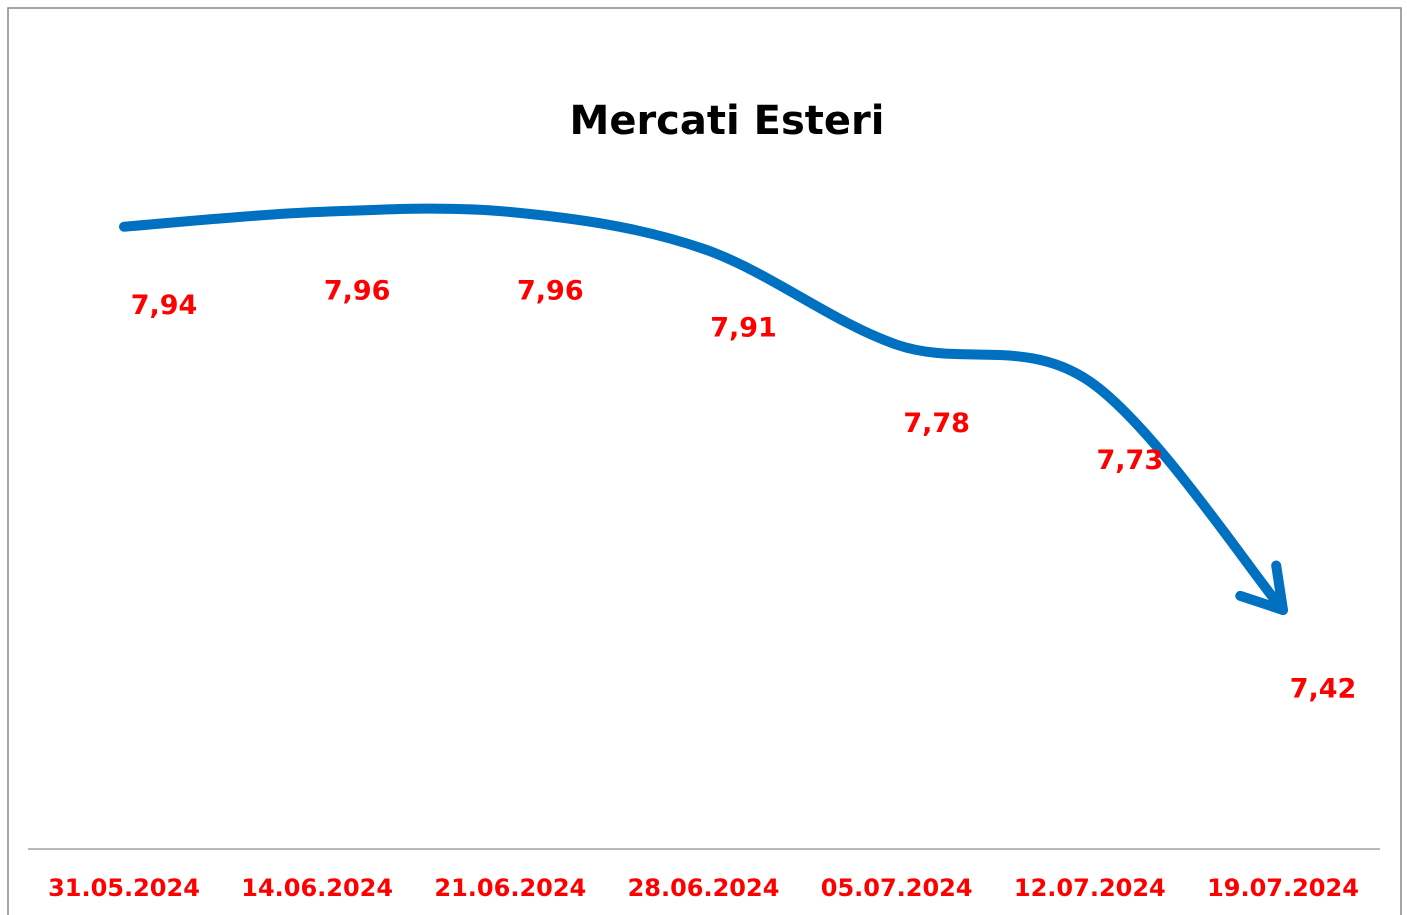 The width and height of the screenshot is (1407, 915). Describe the element at coordinates (897, 888) in the screenshot. I see `x-tick-label: 05.07.2024` at that location.